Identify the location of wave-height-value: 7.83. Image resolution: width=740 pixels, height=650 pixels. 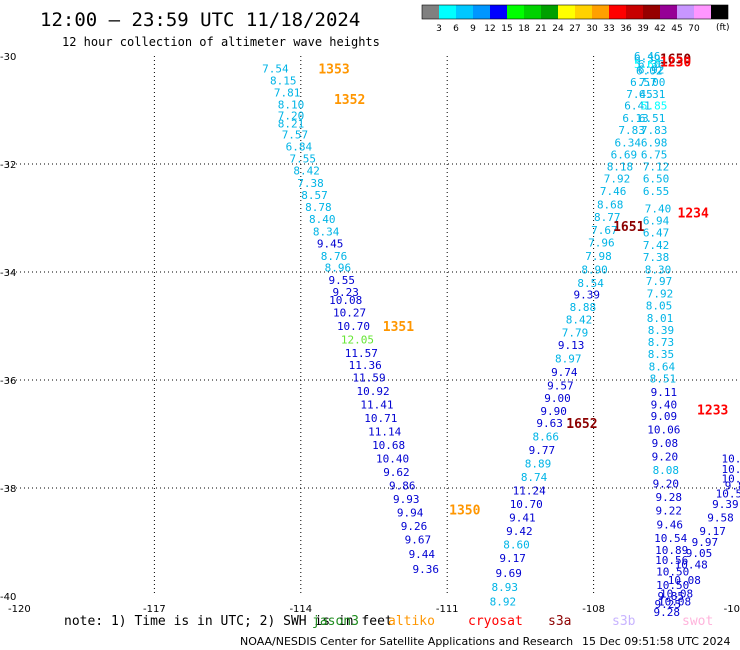
(631, 130).